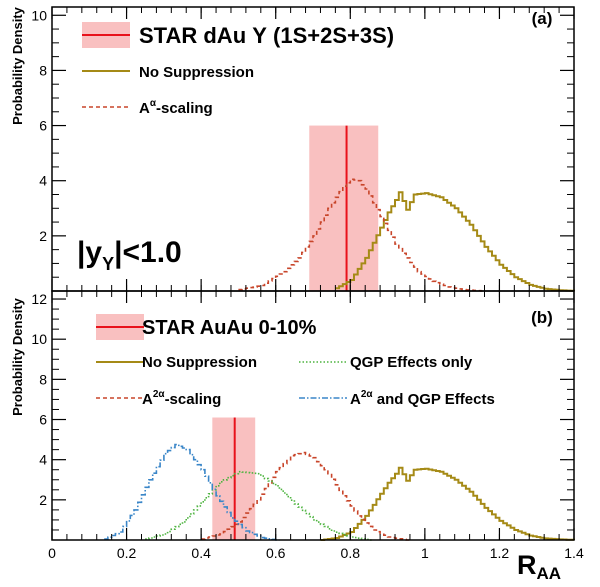  Describe the element at coordinates (425, 553) in the screenshot. I see `x-tick-label: 1` at that location.